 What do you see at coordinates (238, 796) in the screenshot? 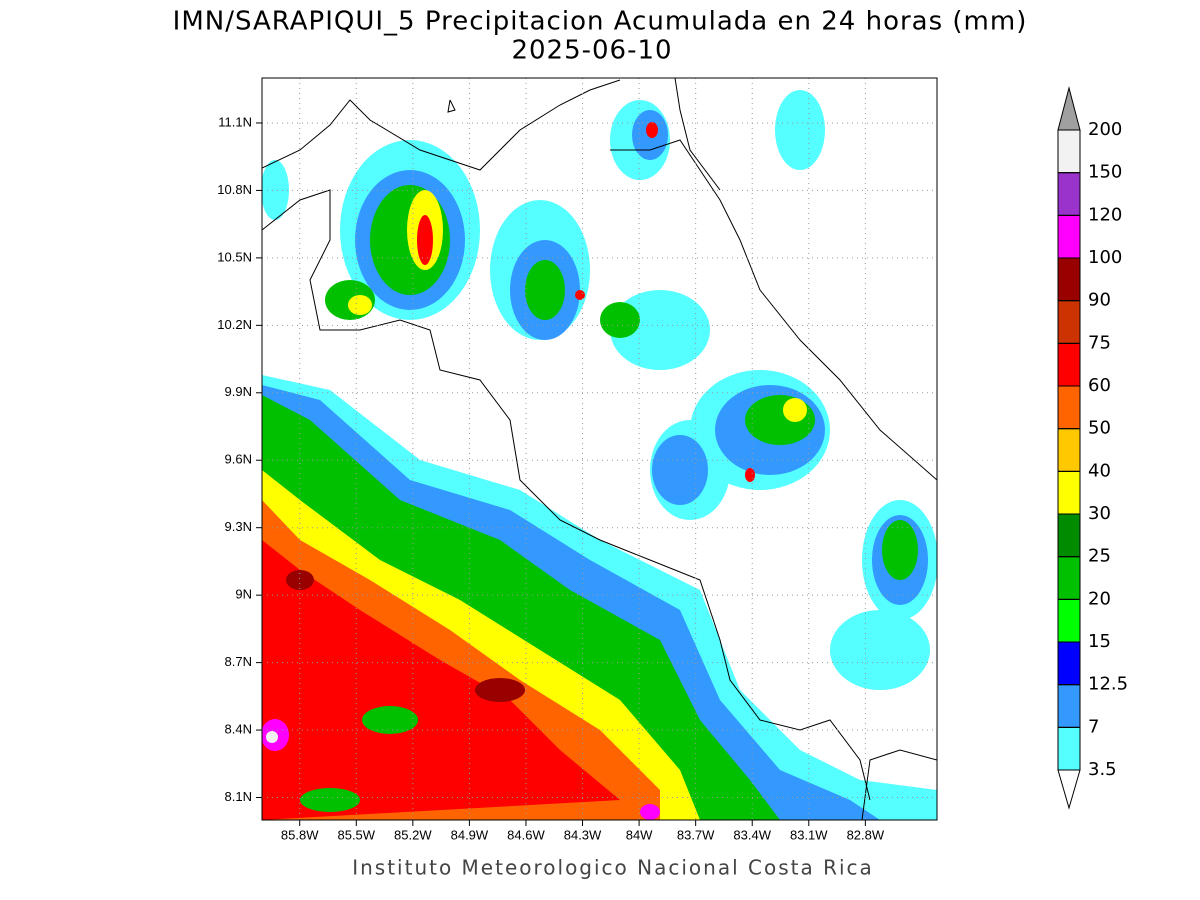
I see `y-tick-label: 8.1N` at bounding box center [238, 796].